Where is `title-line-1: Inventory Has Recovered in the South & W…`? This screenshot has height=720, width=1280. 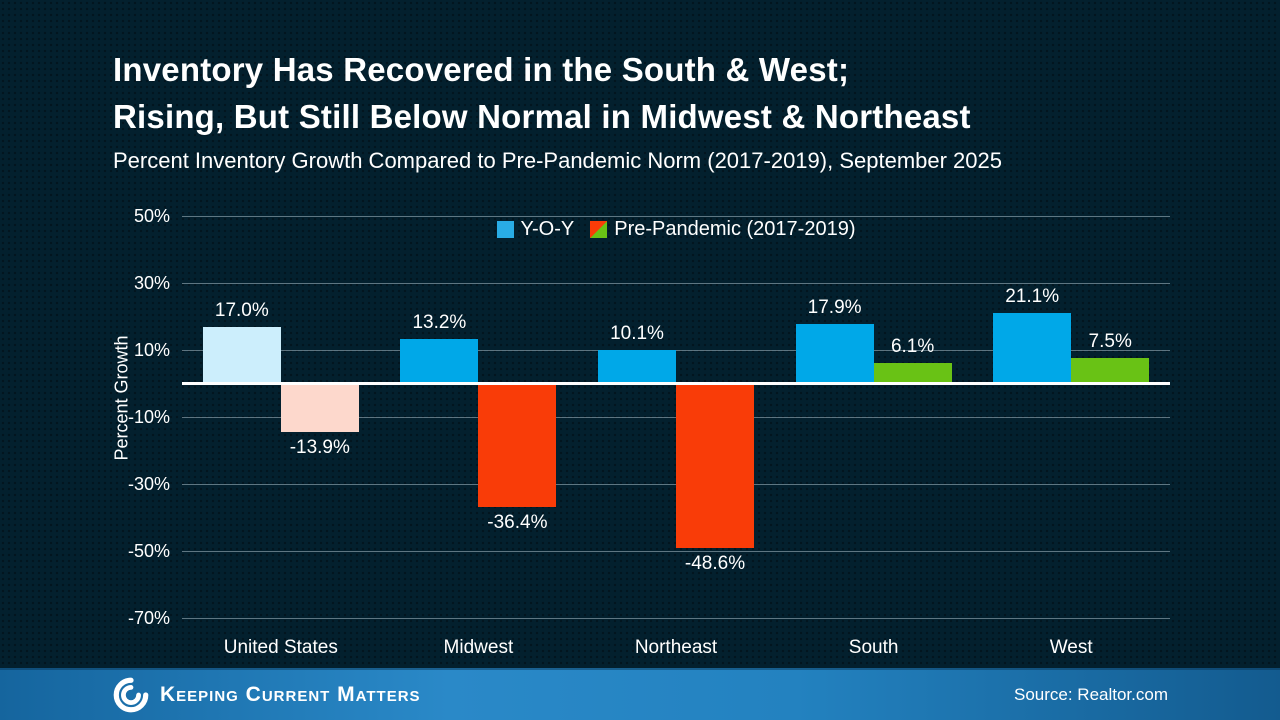
title-line-1: Inventory Has Recovered in the South & W… is located at coordinates (481, 69).